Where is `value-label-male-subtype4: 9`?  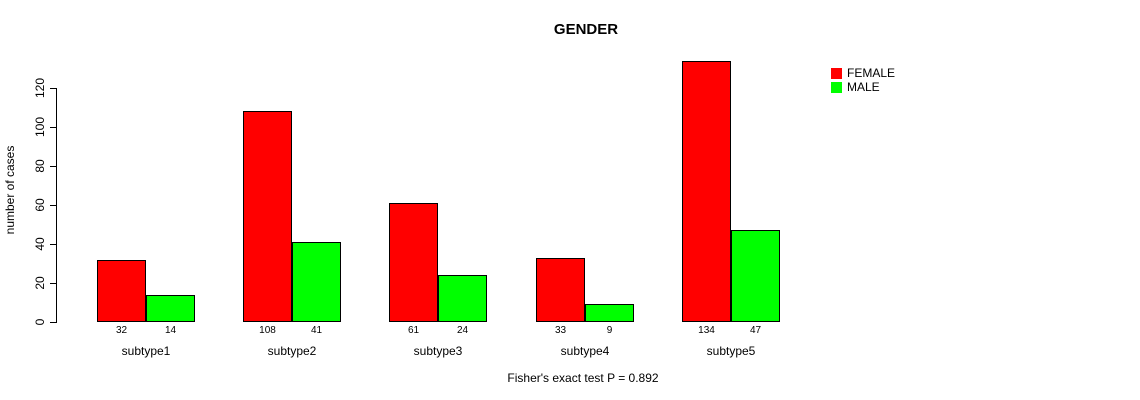
value-label-male-subtype4: 9 is located at coordinates (609, 330).